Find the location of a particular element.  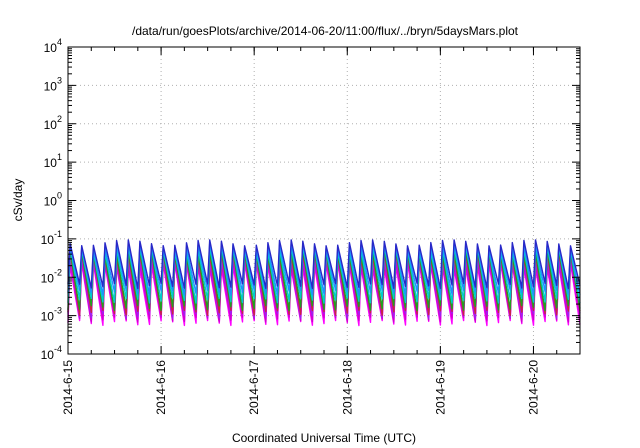

y-tick-label: 10⁻² is located at coordinates (51, 276).